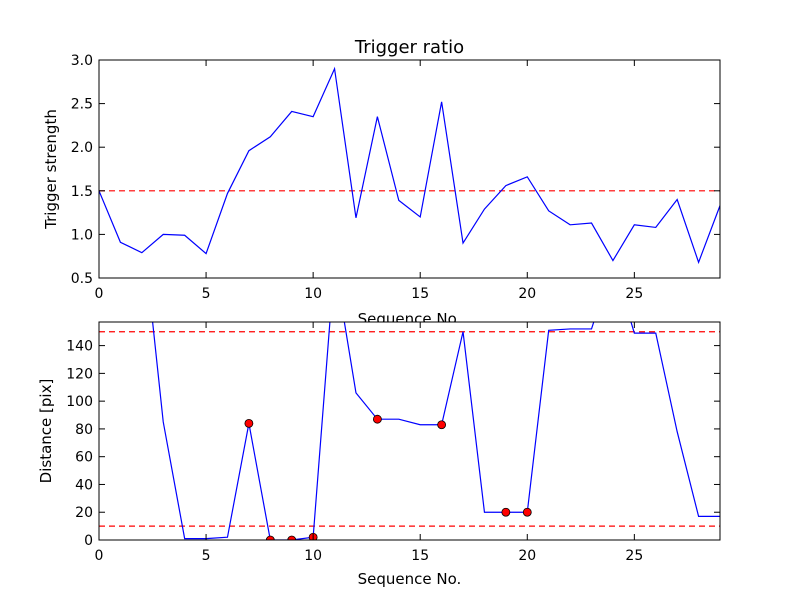 This screenshot has height=600, width=800. I want to click on y-axis-label: Trigger strength, so click(51, 169).